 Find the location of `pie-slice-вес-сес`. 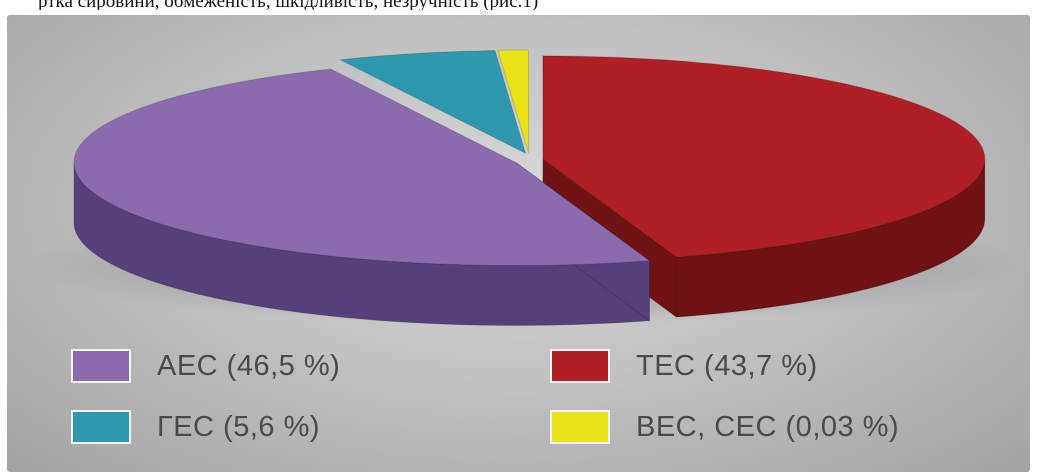

pie-slice-вес-сес is located at coordinates (513, 101).